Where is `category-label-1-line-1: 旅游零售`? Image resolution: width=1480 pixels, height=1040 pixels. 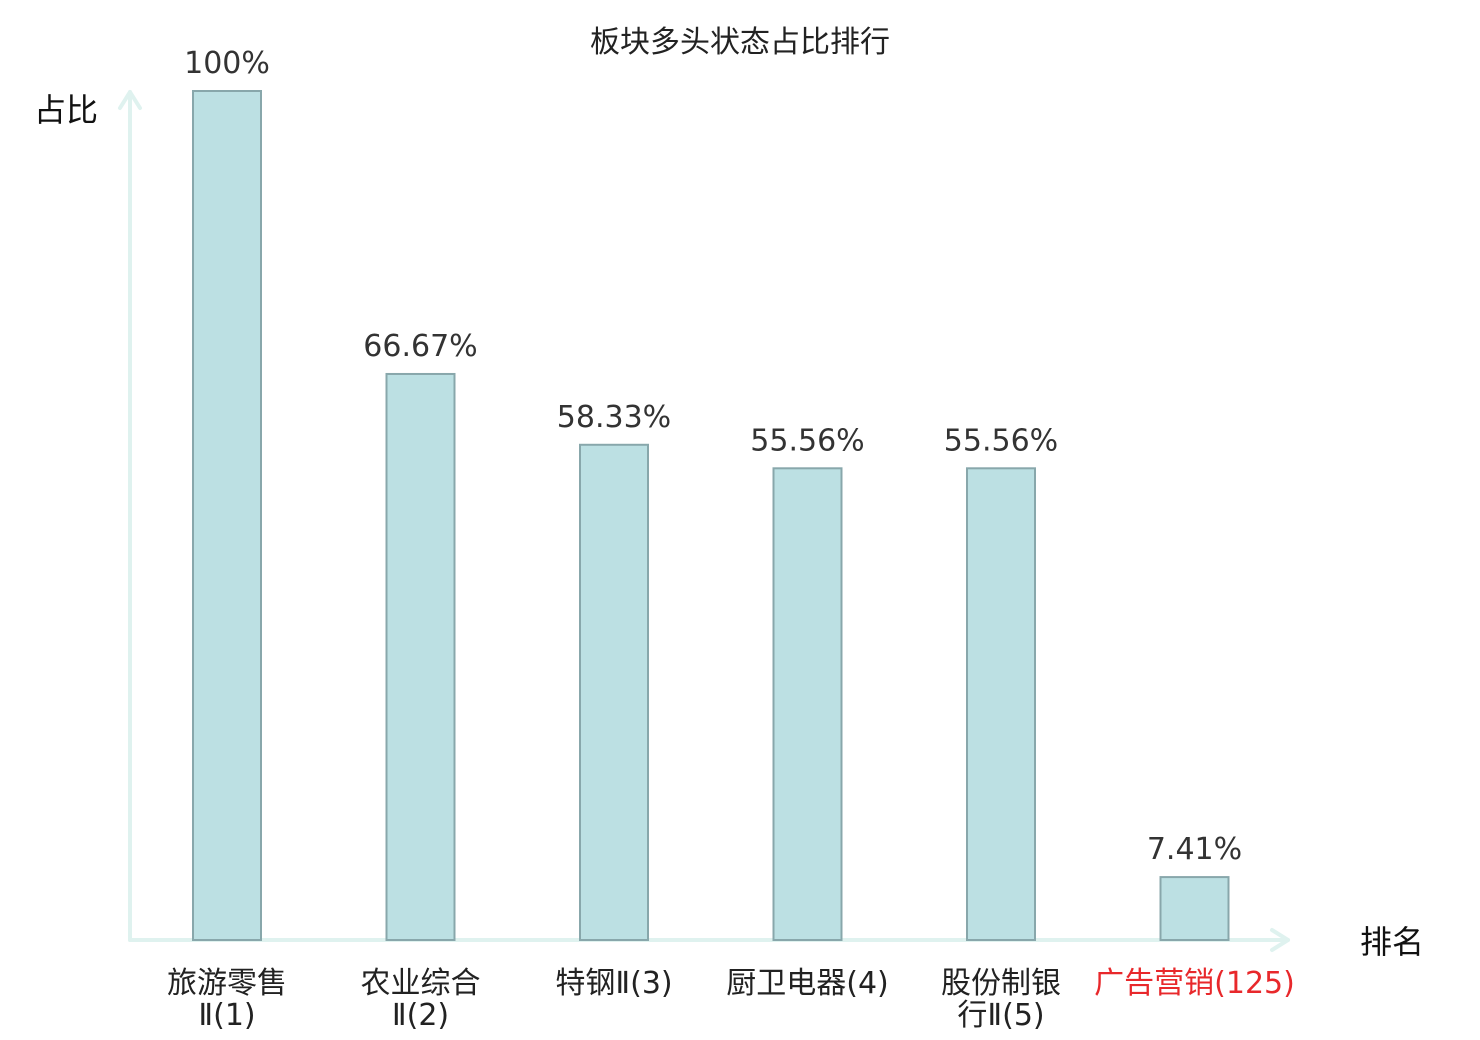
category-label-1-line-1: 旅游零售 is located at coordinates (227, 983).